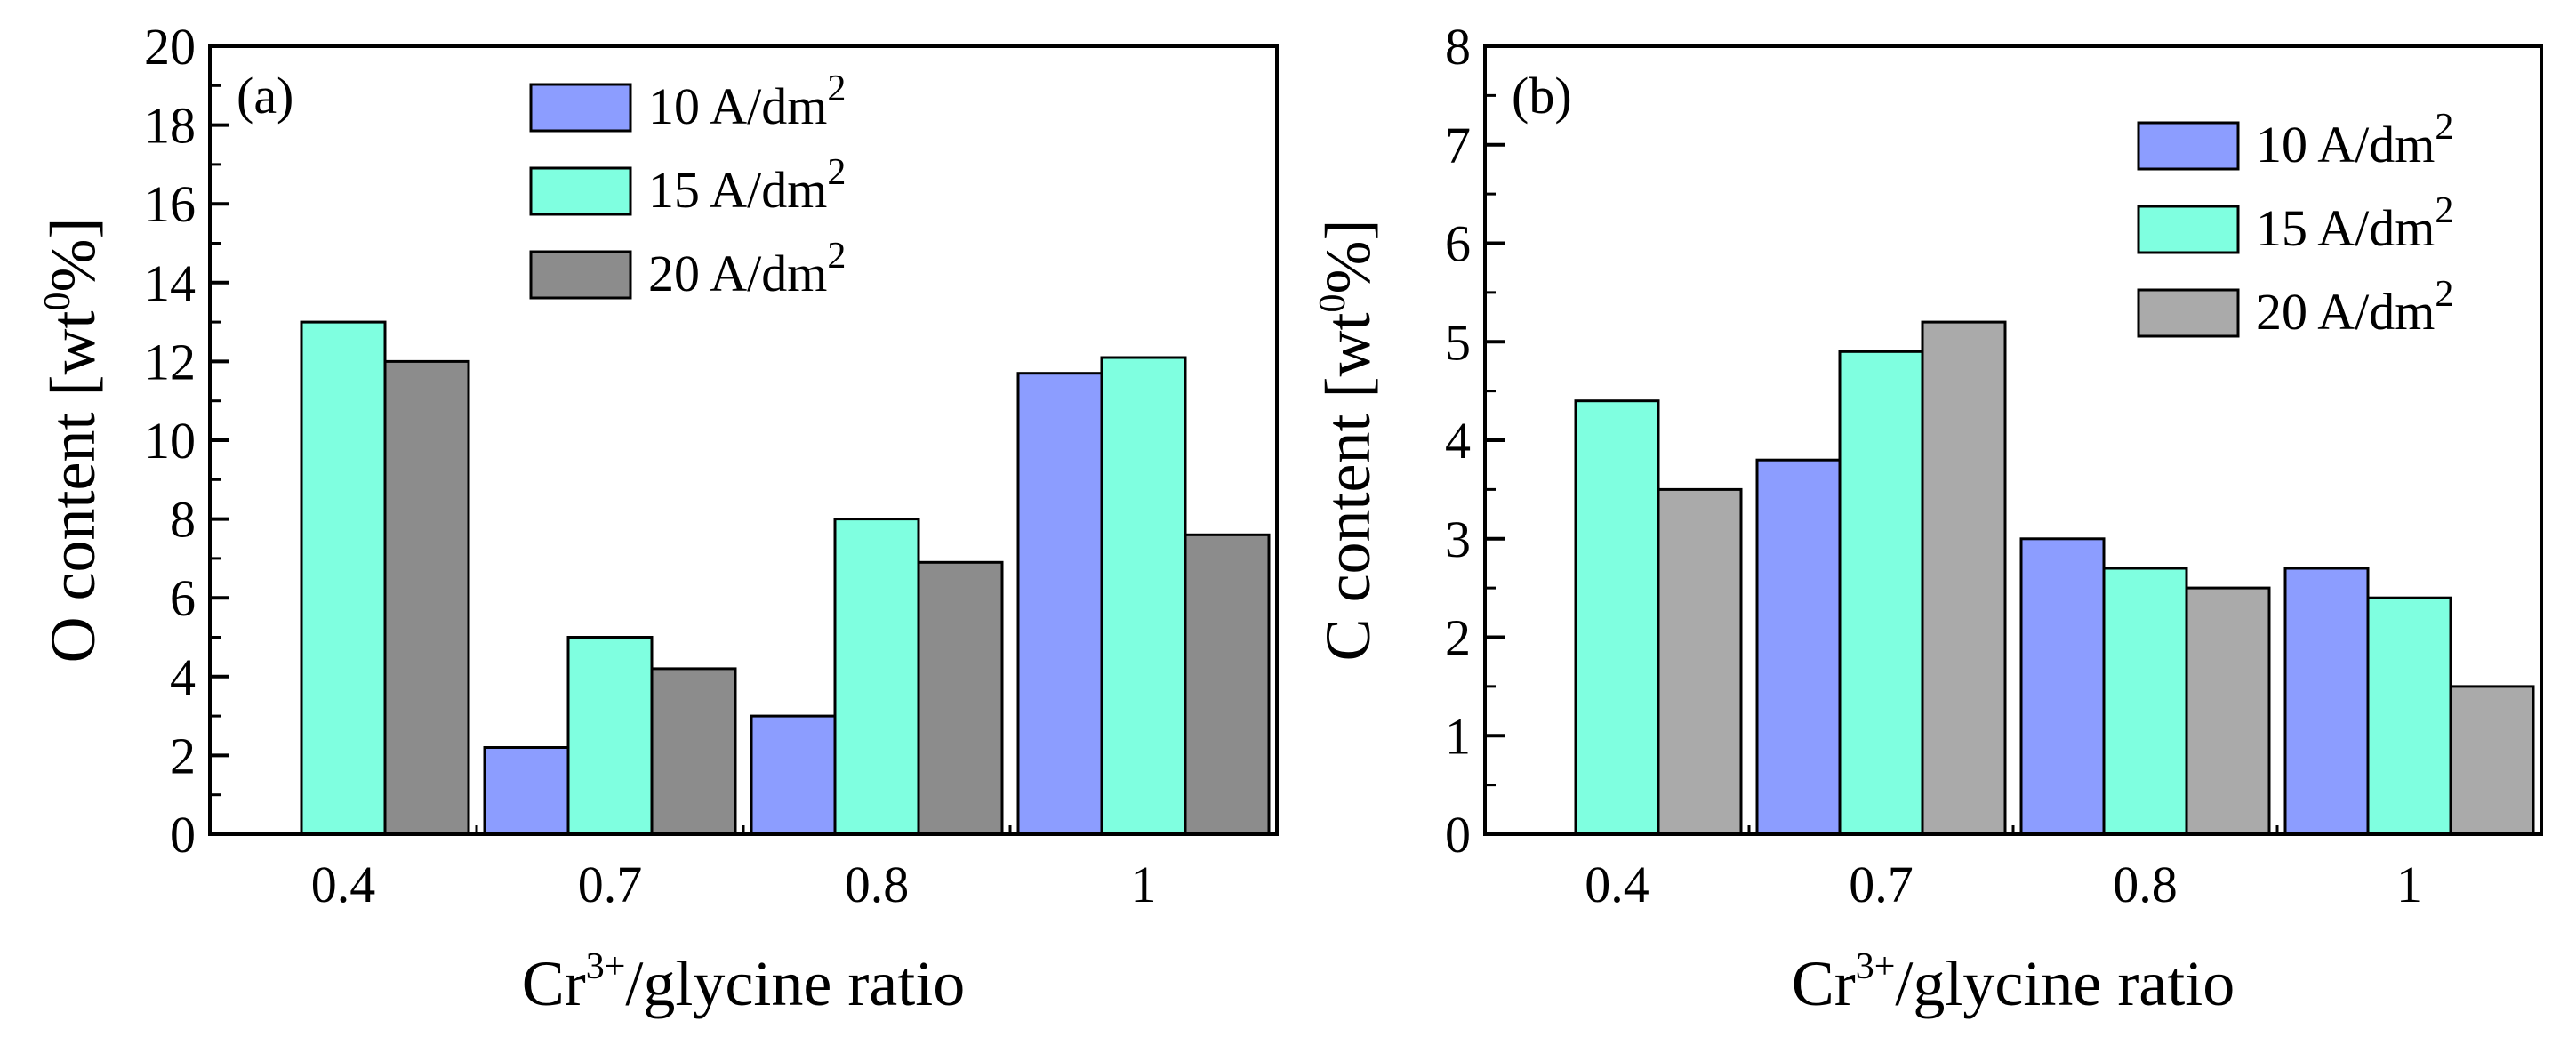  Describe the element at coordinates (72, 487) in the screenshot. I see `y-title-base: O content [wt` at that location.